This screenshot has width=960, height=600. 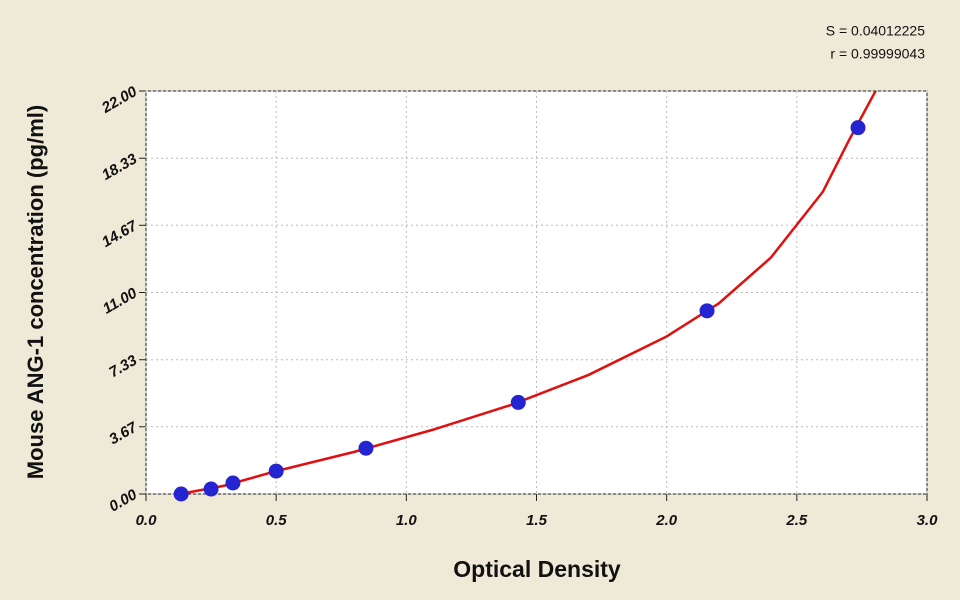 I want to click on x-tick-label: 3.0, so click(x=928, y=520).